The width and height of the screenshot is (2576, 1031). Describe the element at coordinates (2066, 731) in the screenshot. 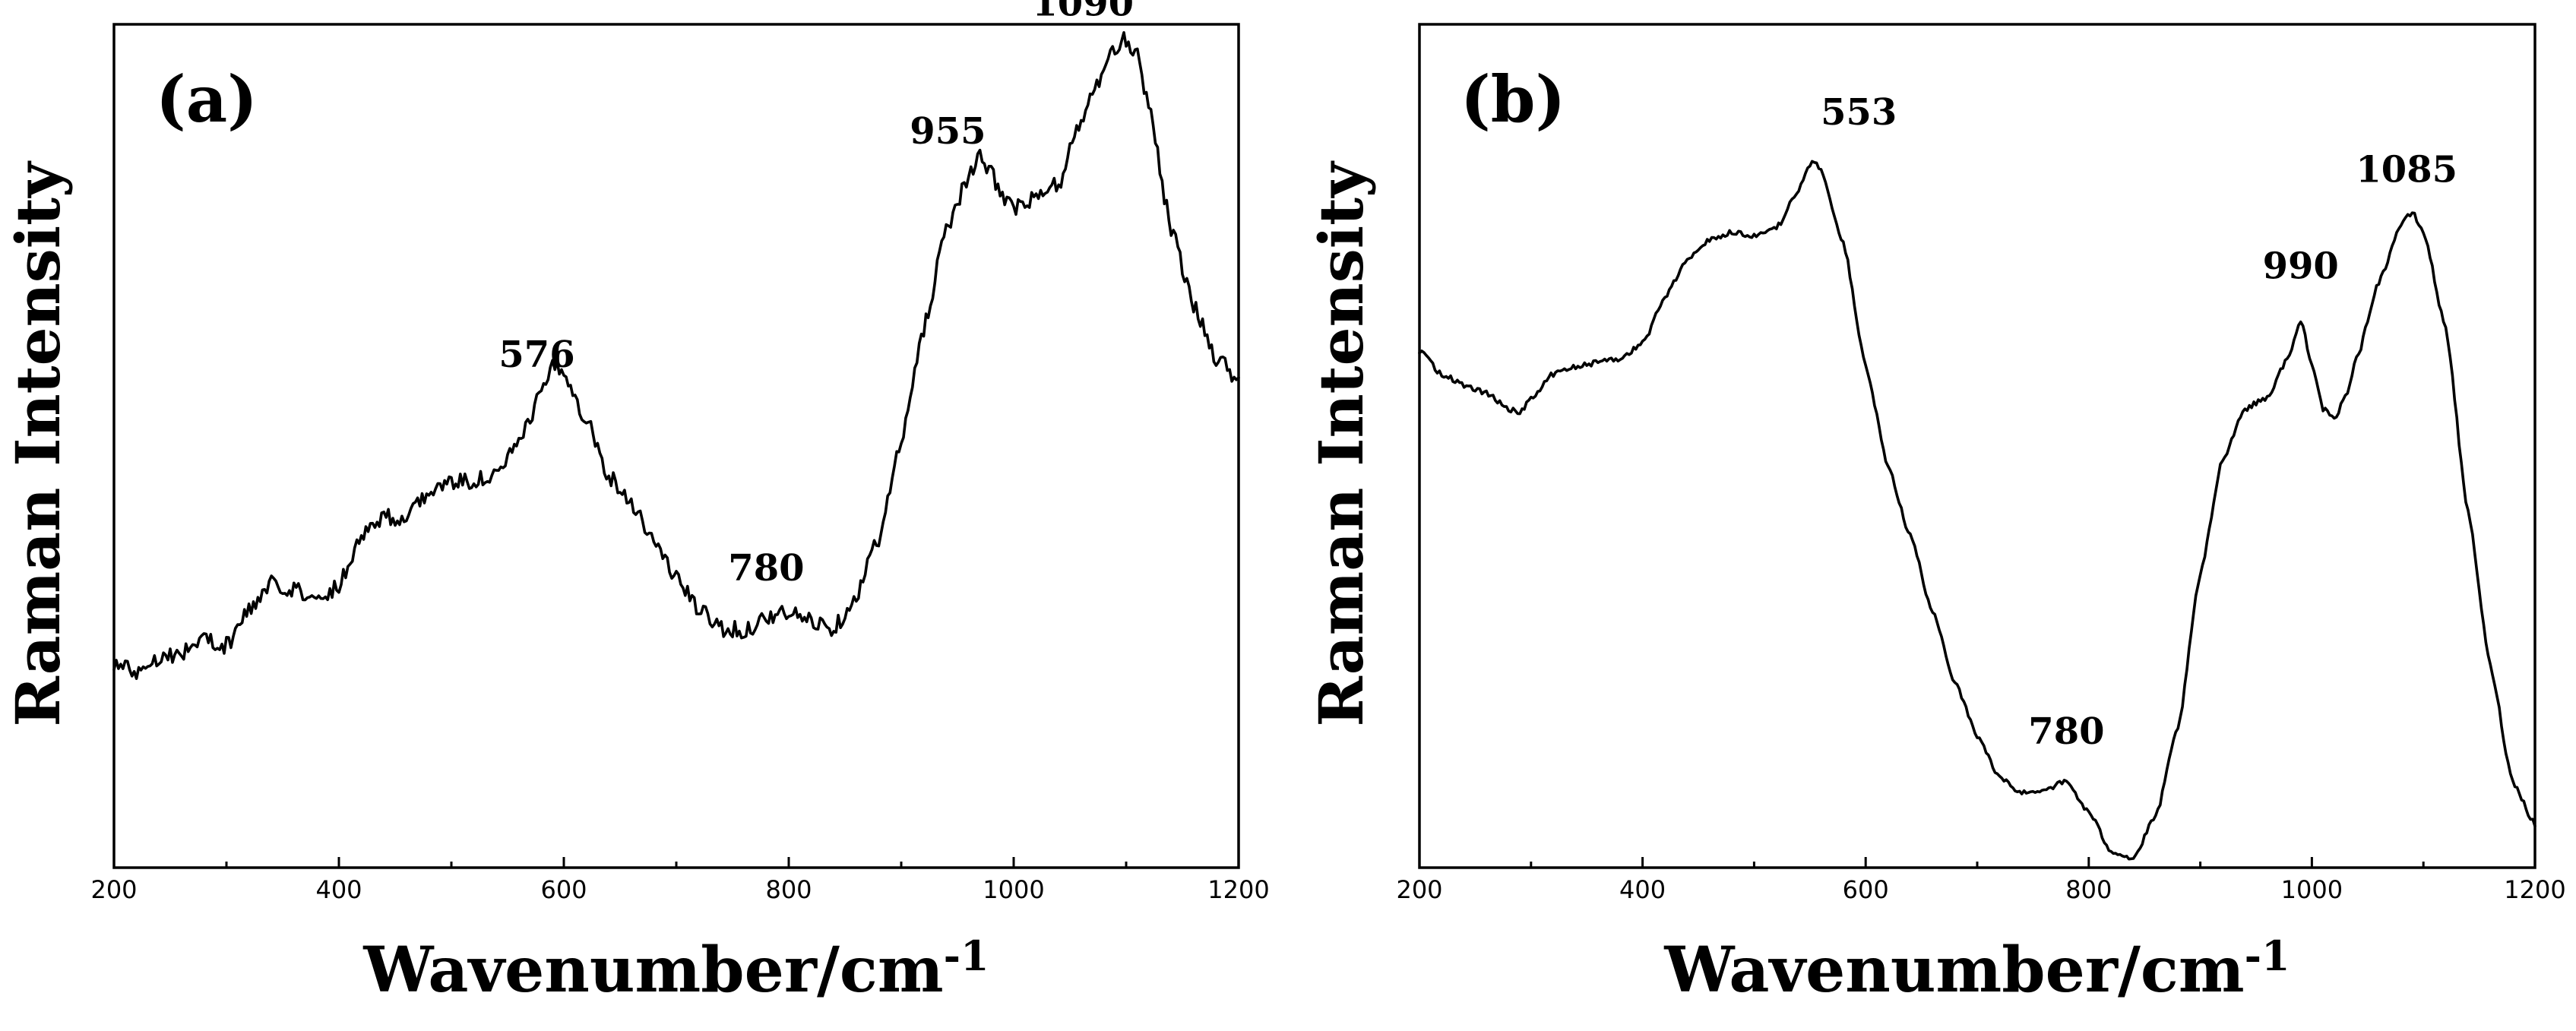

I see `peak-label-780-b: 780` at that location.